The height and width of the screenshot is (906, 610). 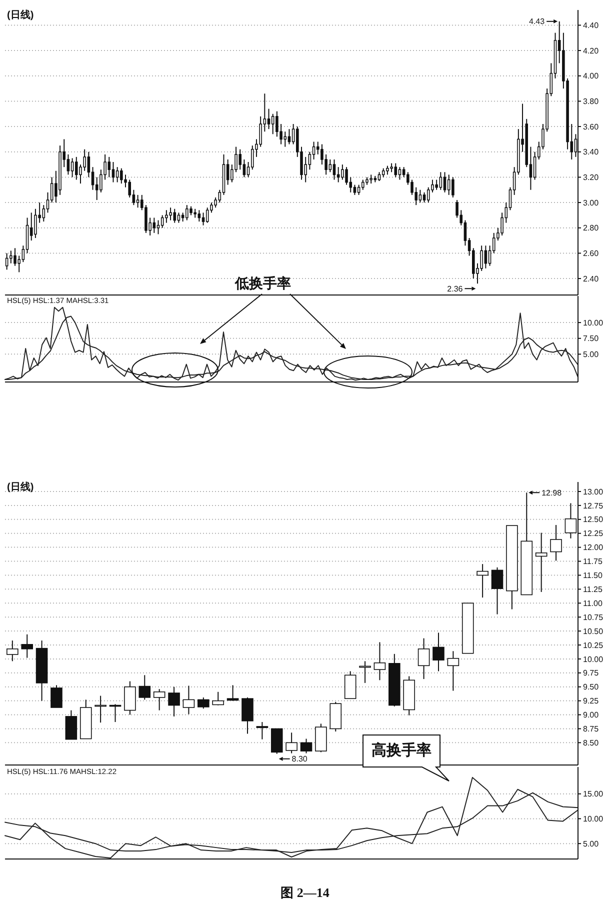 I want to click on caption: 图 2—14, so click(x=305, y=892).